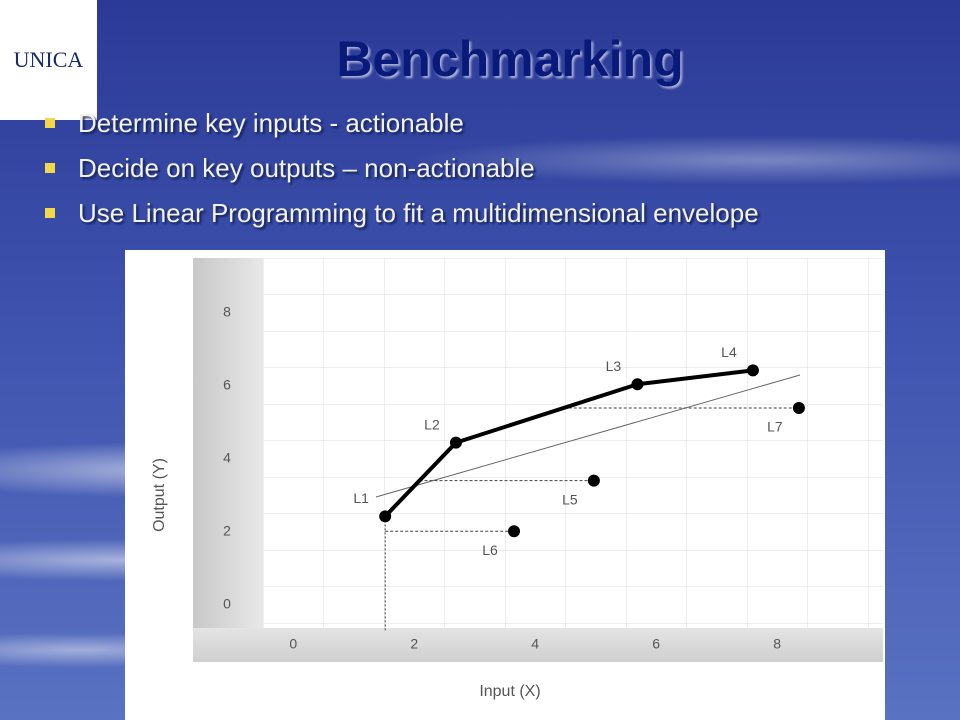  I want to click on point-label: L1, so click(361, 498).